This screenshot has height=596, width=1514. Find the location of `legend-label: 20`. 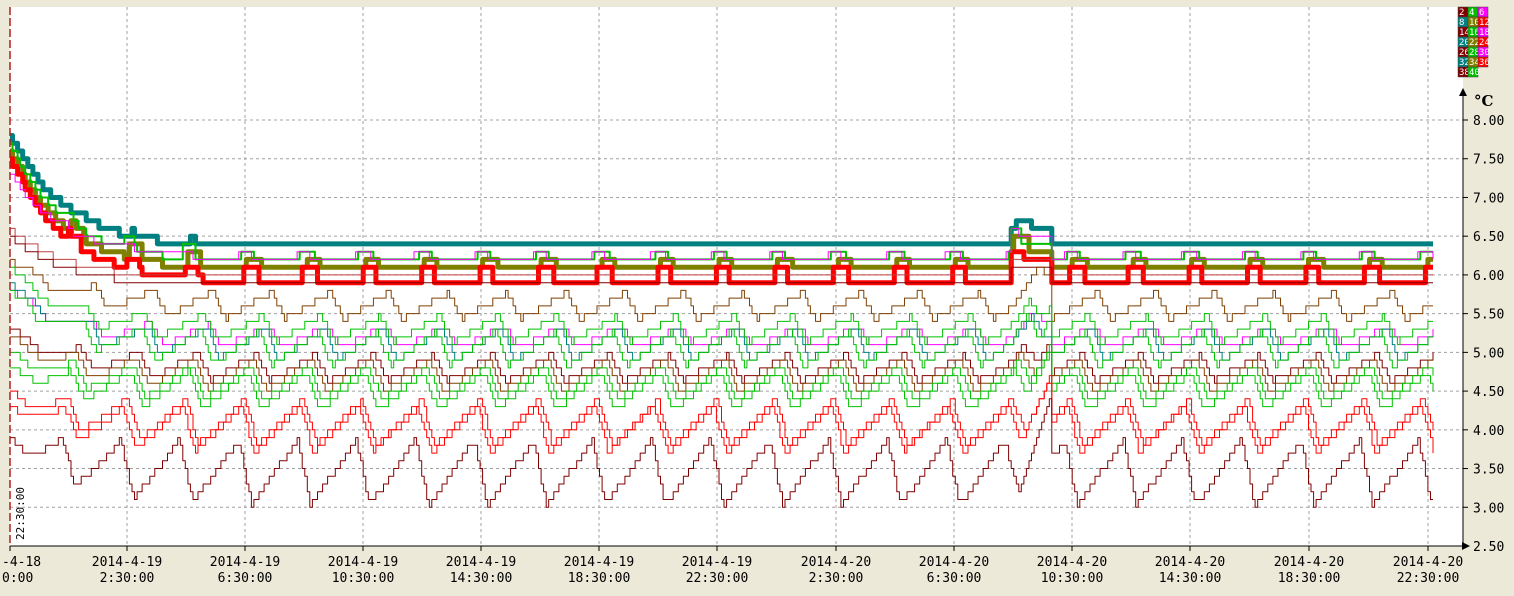

legend-label: 20 is located at coordinates (1464, 43).